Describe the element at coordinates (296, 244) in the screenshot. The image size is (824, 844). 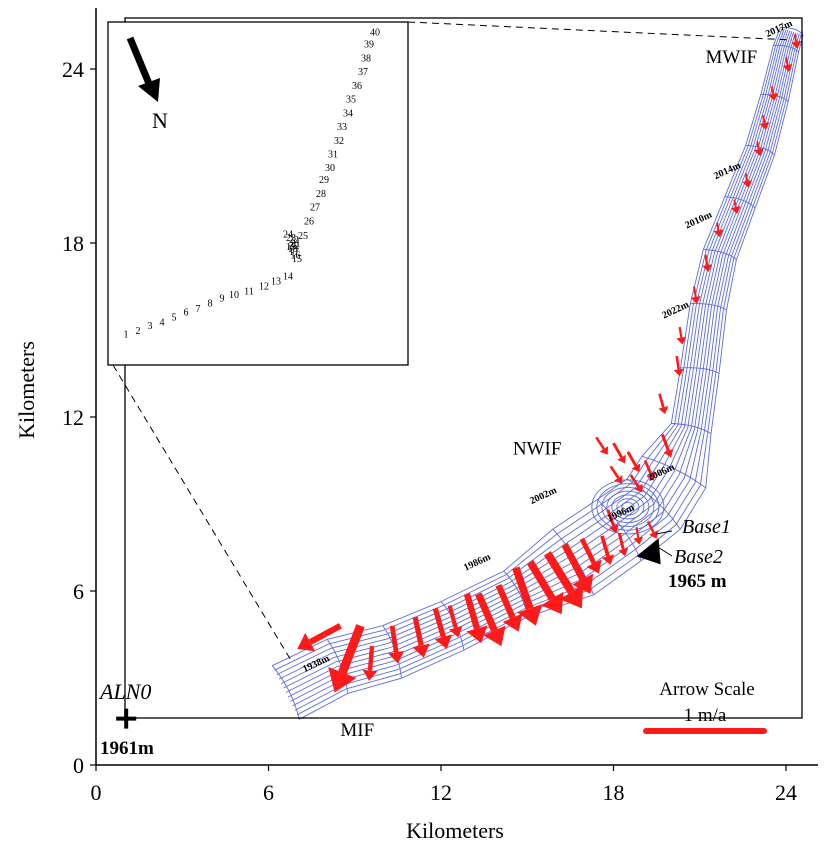
I see `inset-point-label: 21` at that location.